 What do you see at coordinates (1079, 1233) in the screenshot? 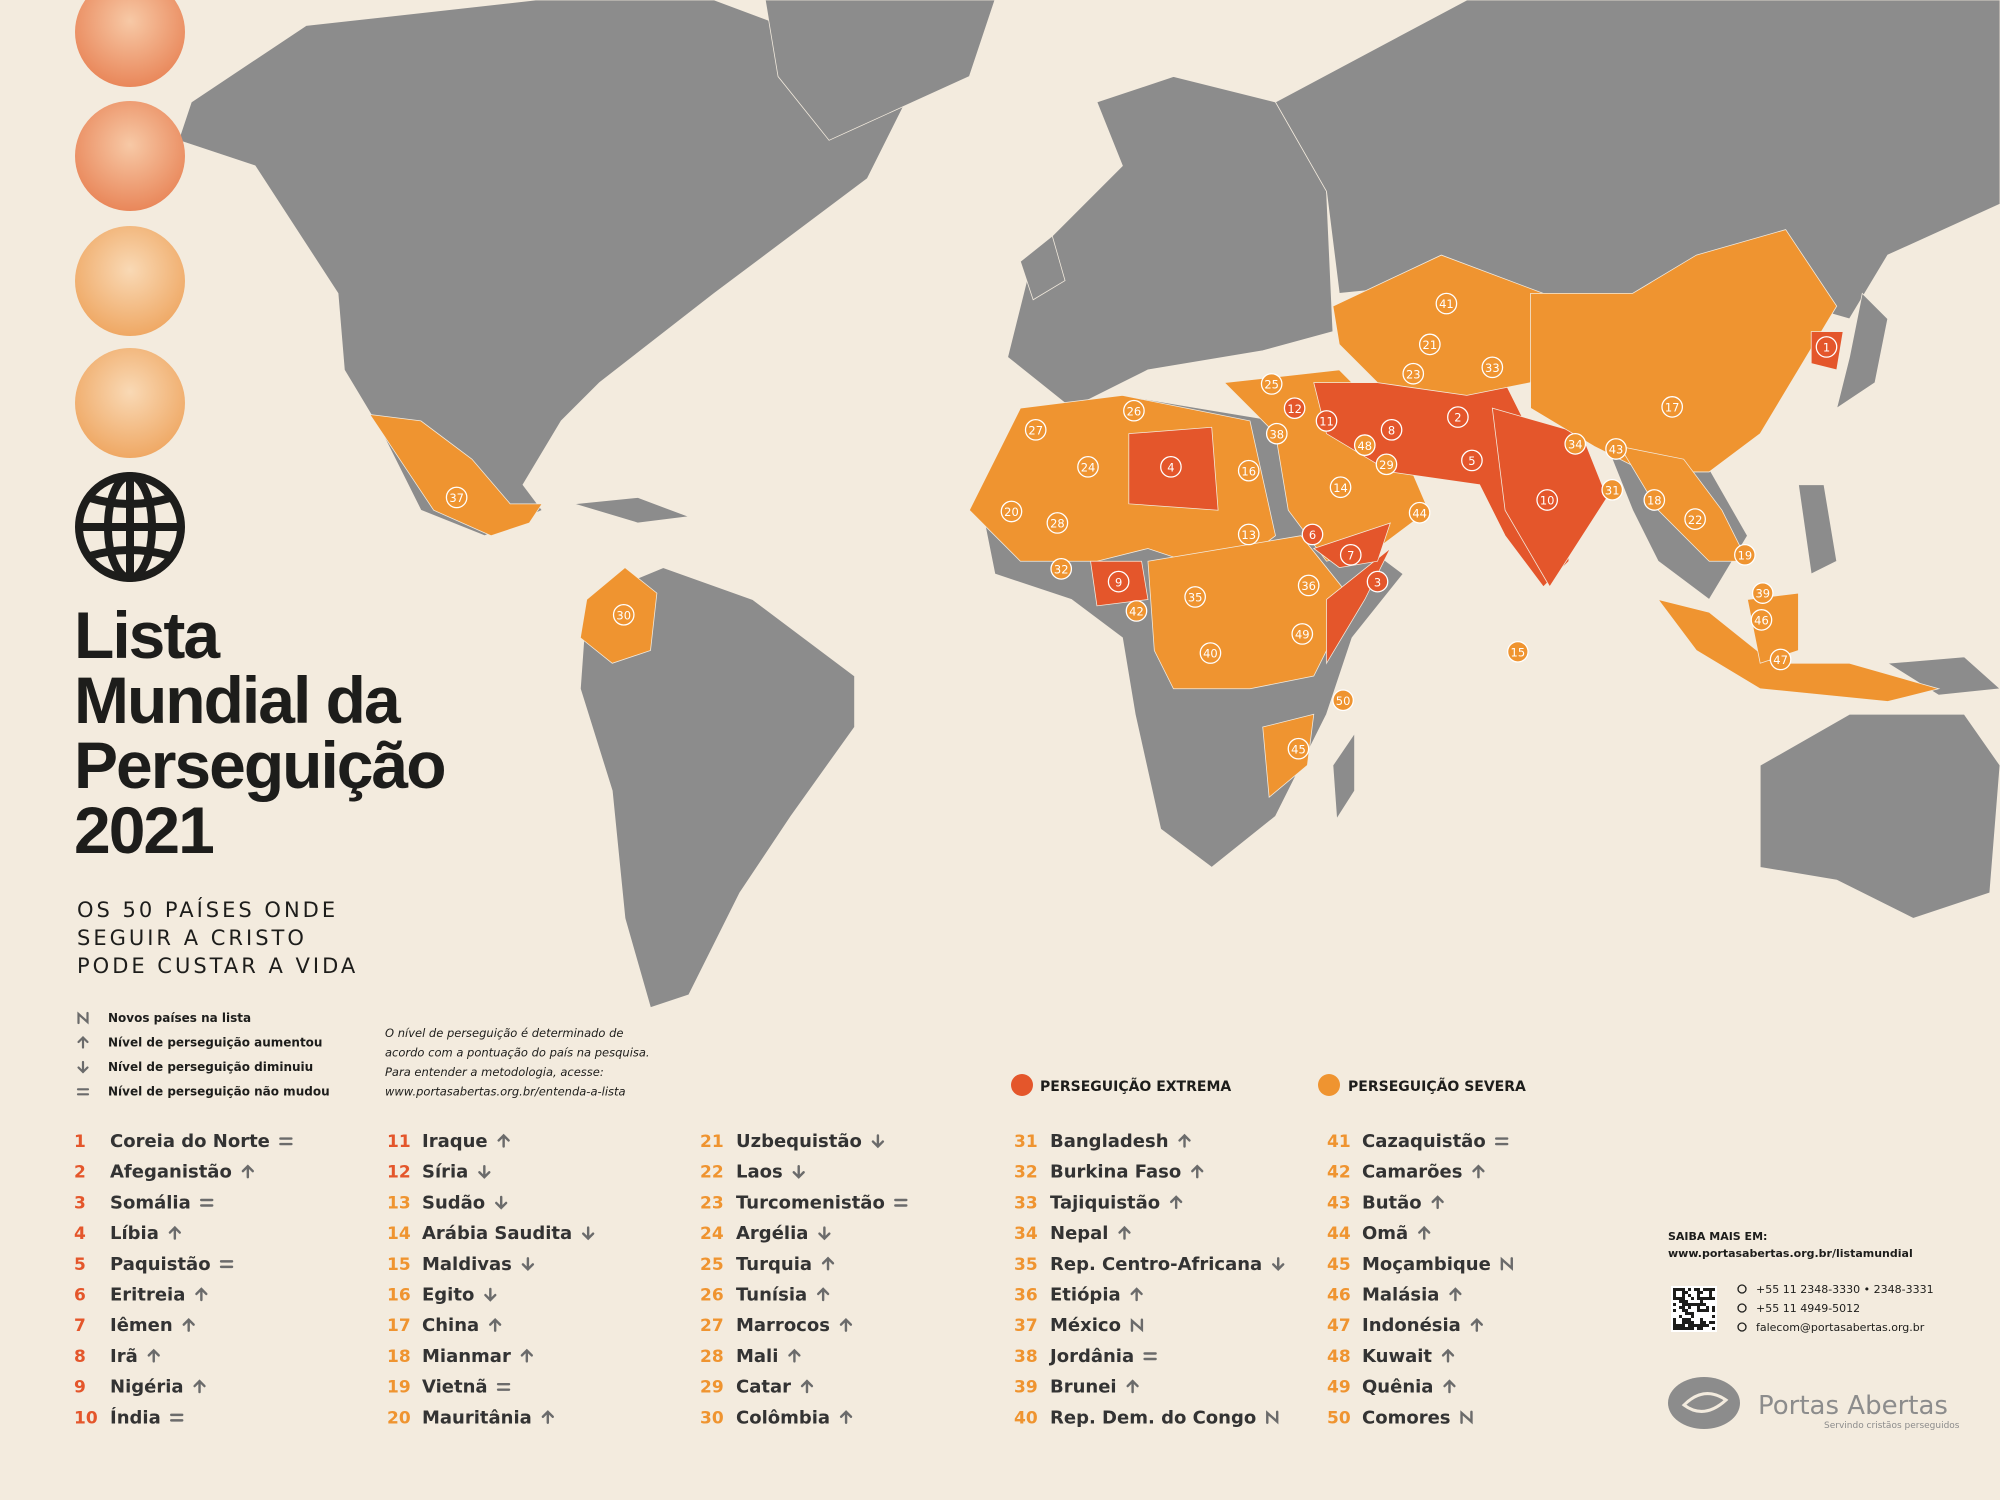
I see `country-name: Nepal` at bounding box center [1079, 1233].